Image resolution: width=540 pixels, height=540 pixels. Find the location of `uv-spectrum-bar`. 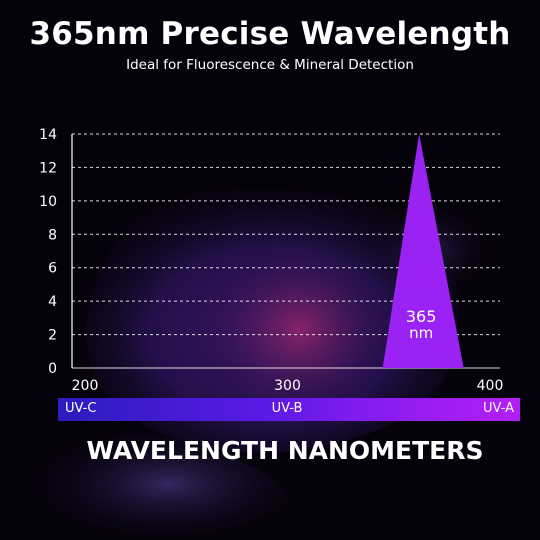

uv-spectrum-bar is located at coordinates (289, 409).